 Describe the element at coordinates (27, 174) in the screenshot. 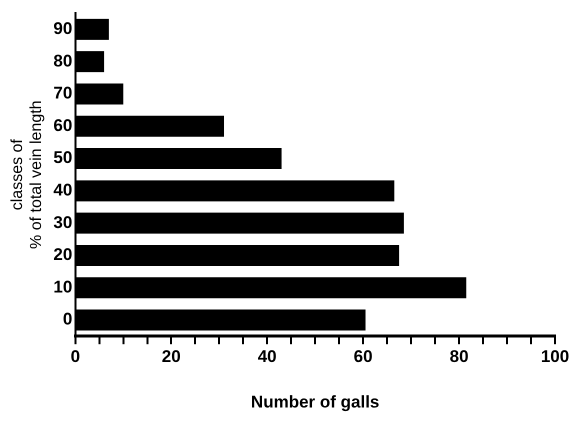

I see `y-axis-title: classes of % of total vein length` at that location.